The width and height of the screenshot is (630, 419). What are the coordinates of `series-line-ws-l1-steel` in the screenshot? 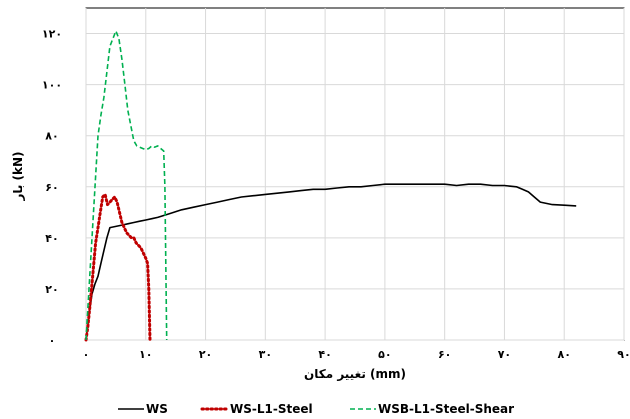 It's located at (118, 267).